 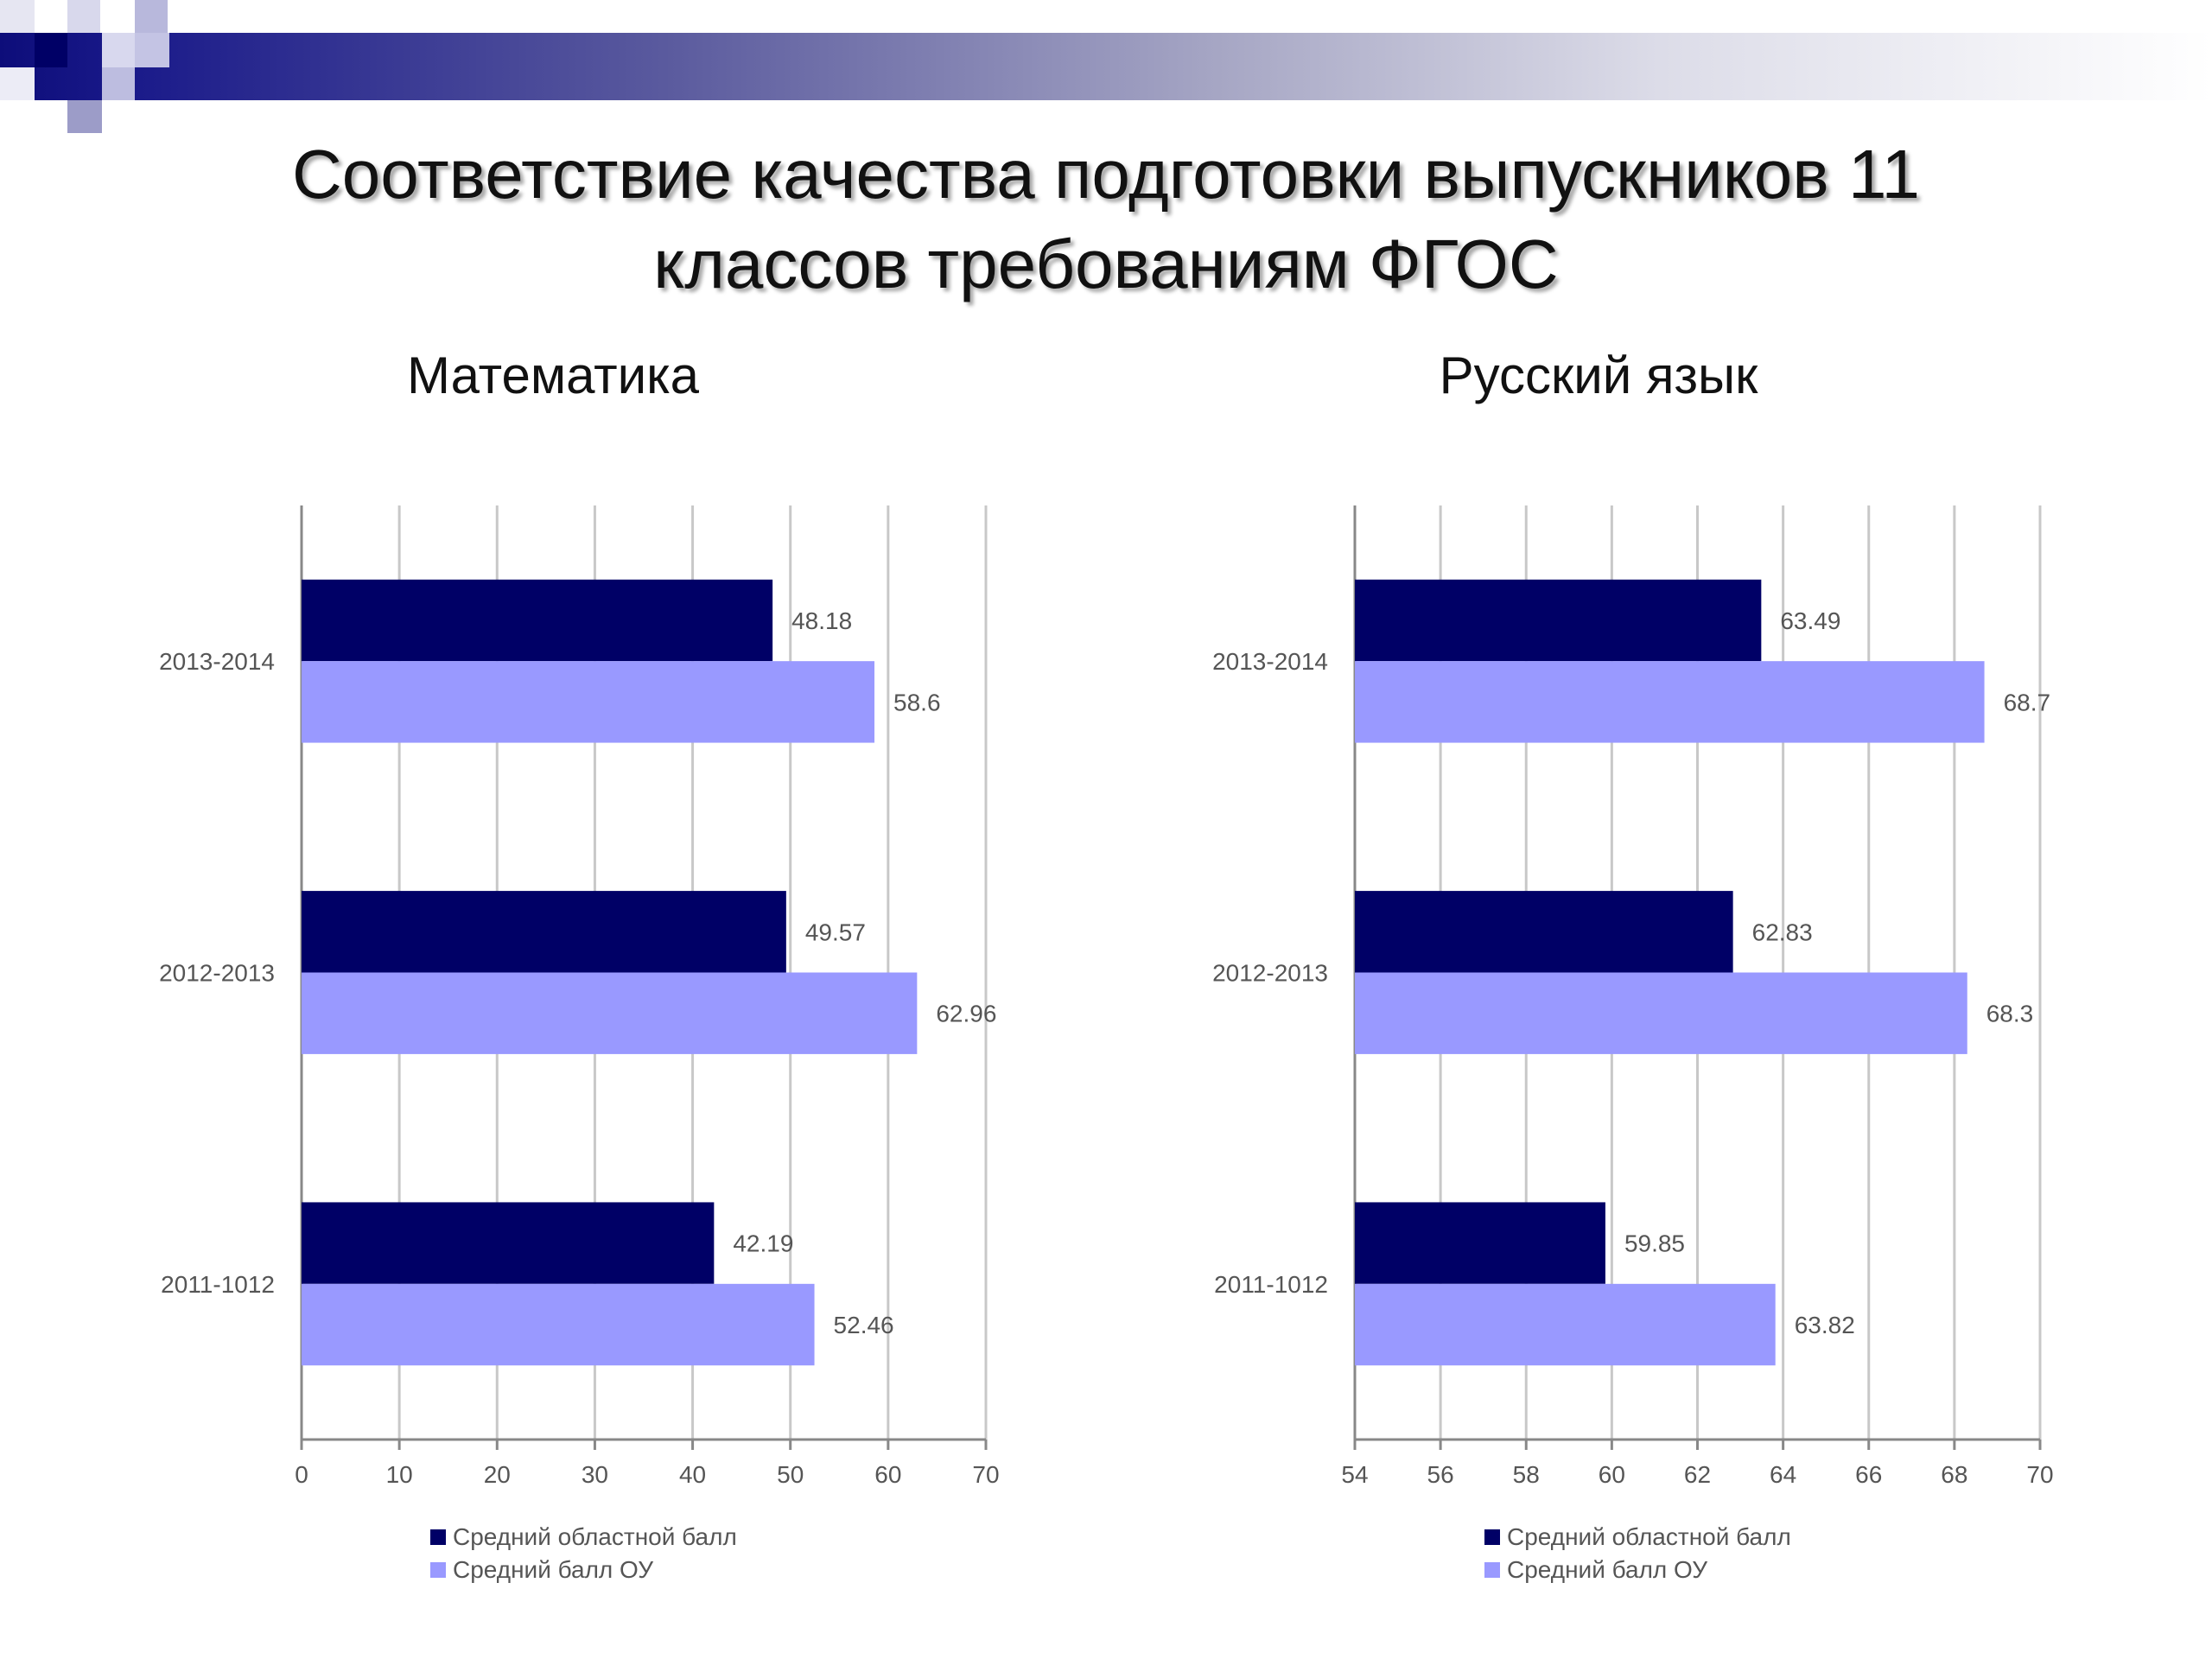 I want to click on data-label: 62.83, so click(x=1782, y=932).